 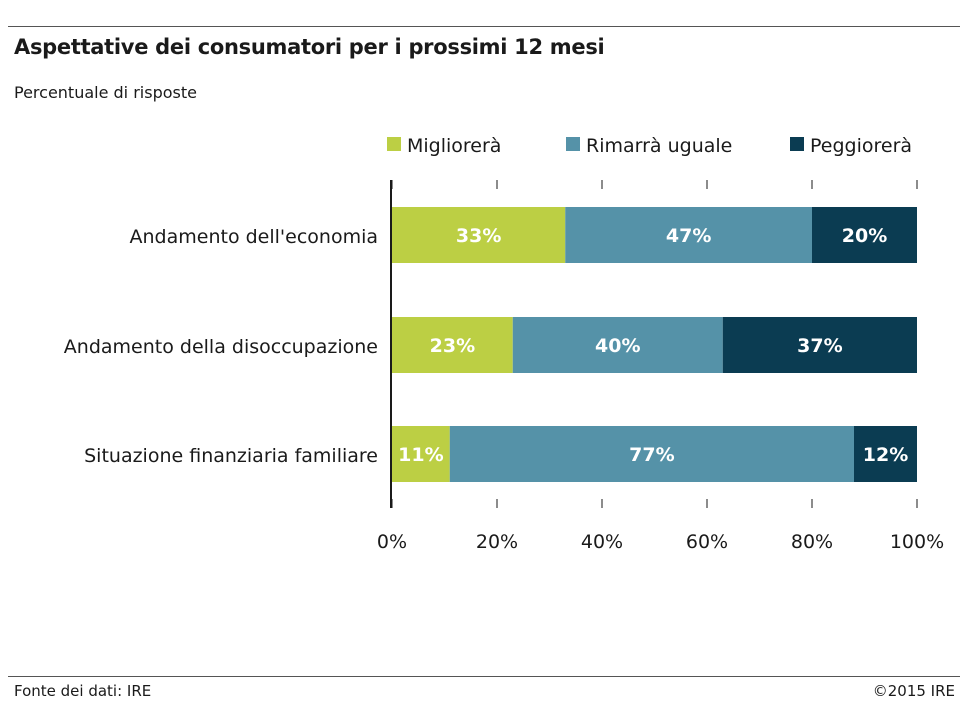 I want to click on x-tick-label-100: 100%, so click(x=917, y=542).